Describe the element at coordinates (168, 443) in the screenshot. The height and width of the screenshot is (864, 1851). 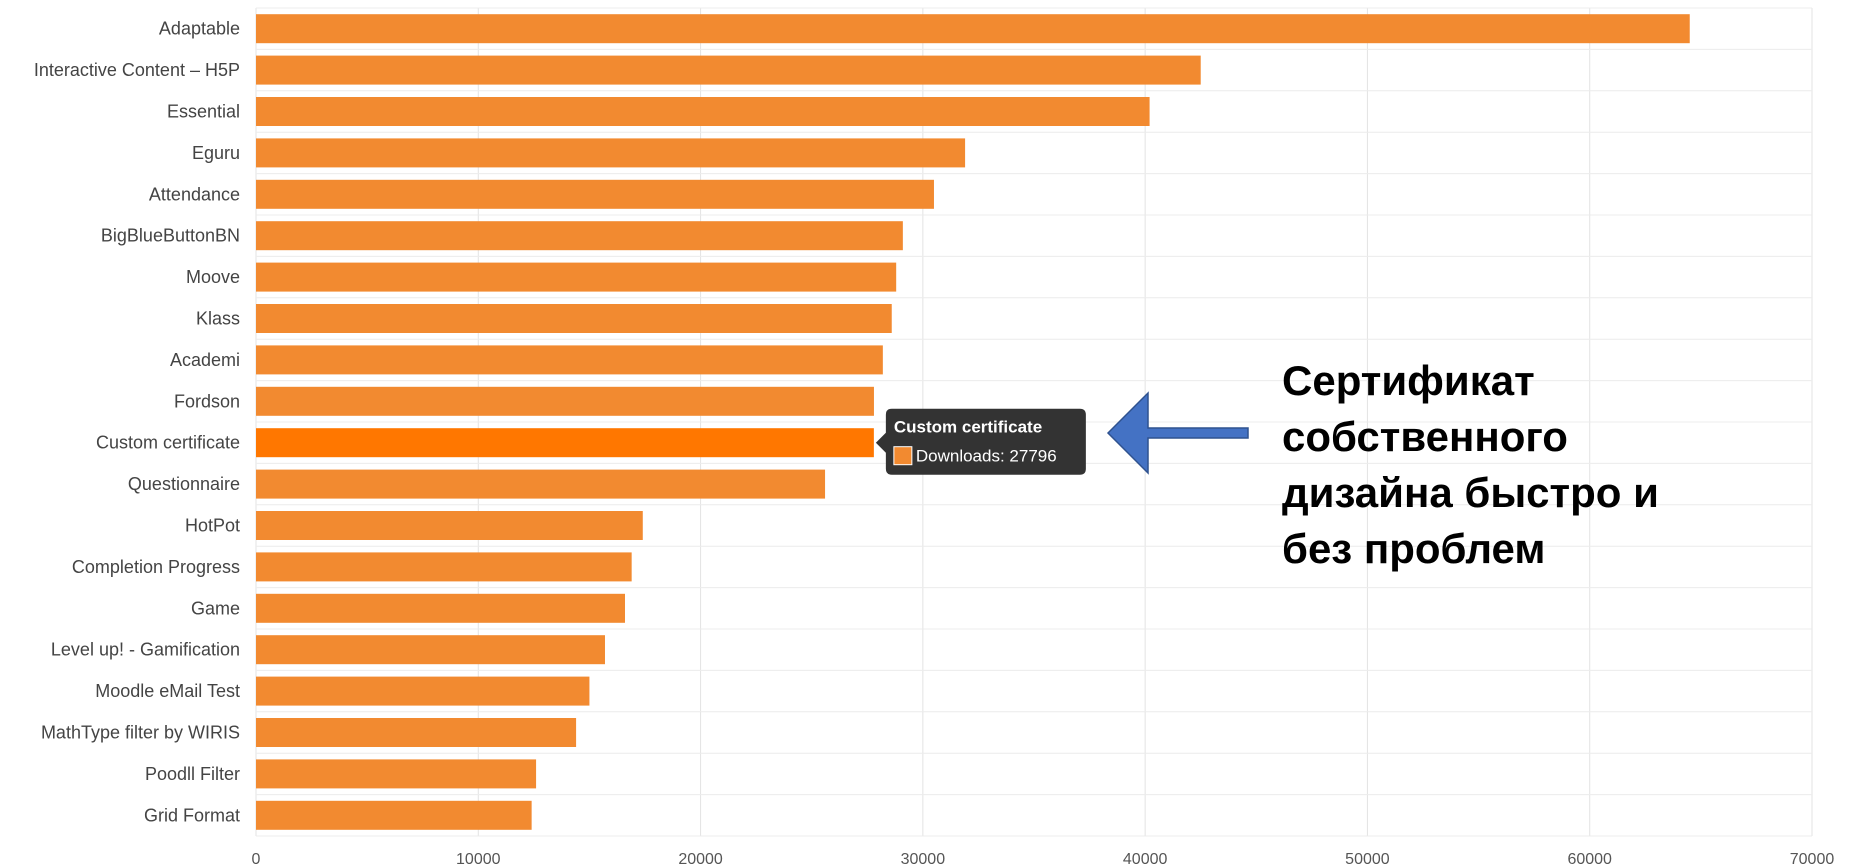
I see `category-label-10: Custom certificate` at that location.